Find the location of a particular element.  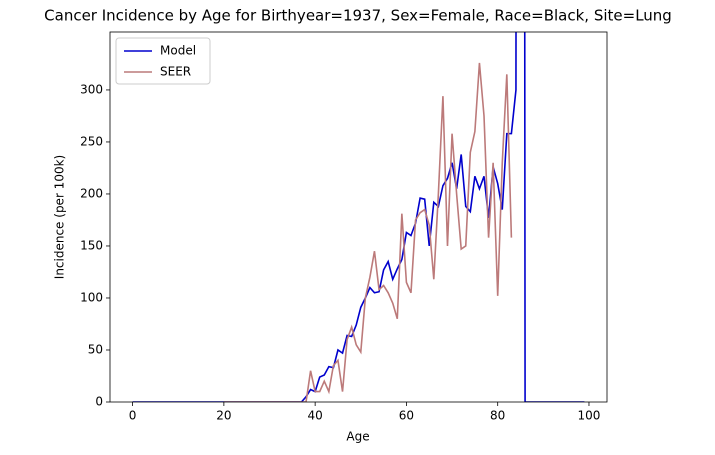

y-axis-label: Incidence (per 100k) is located at coordinates (60, 217).